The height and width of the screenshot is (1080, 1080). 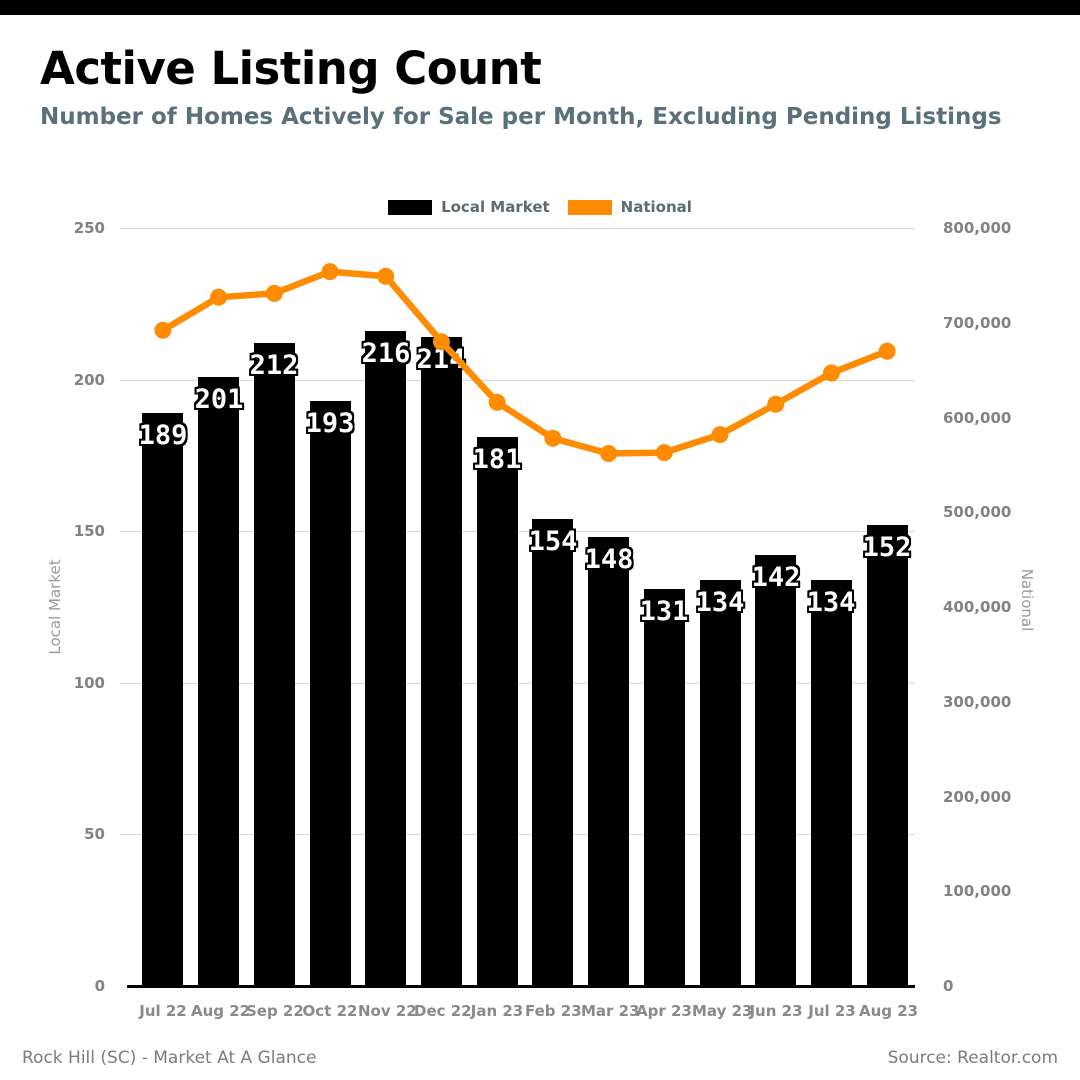 What do you see at coordinates (610, 1011) in the screenshot?
I see `x-tick-label: Mar 23` at bounding box center [610, 1011].